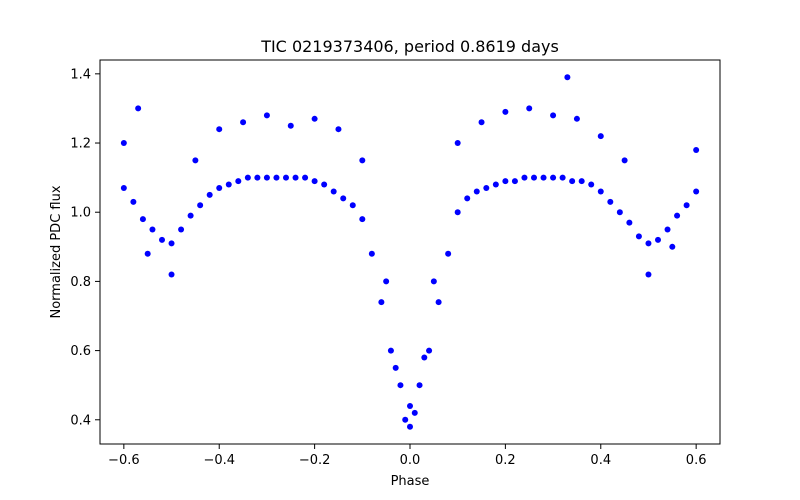  What do you see at coordinates (80, 351) in the screenshot?
I see `y-tick-label: 0.6` at bounding box center [80, 351].